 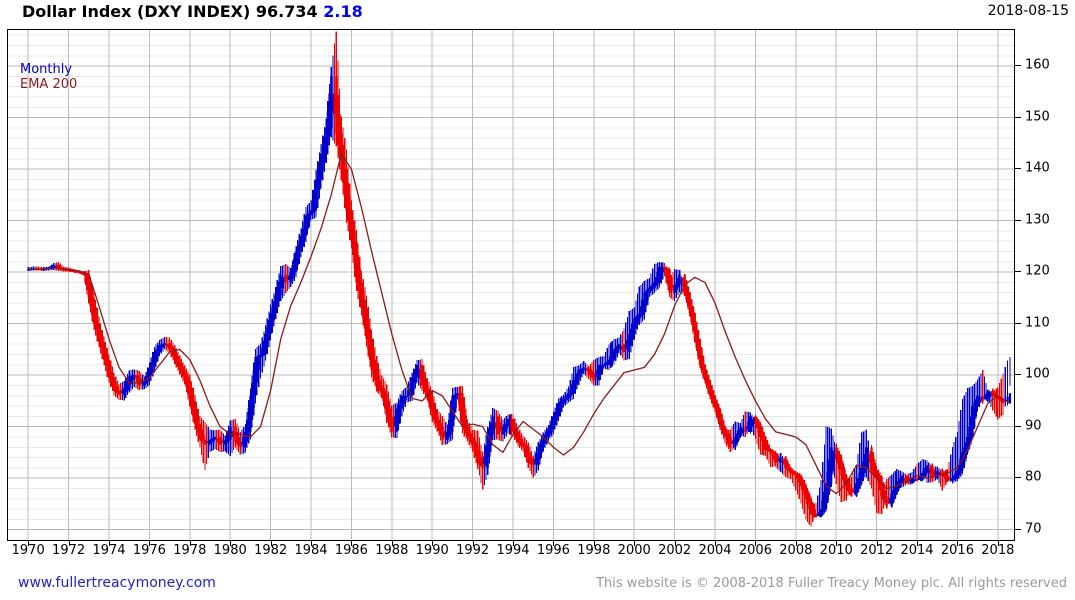 I want to click on instrument-name: Dollar Index (DXY INDEX), so click(x=136, y=11).